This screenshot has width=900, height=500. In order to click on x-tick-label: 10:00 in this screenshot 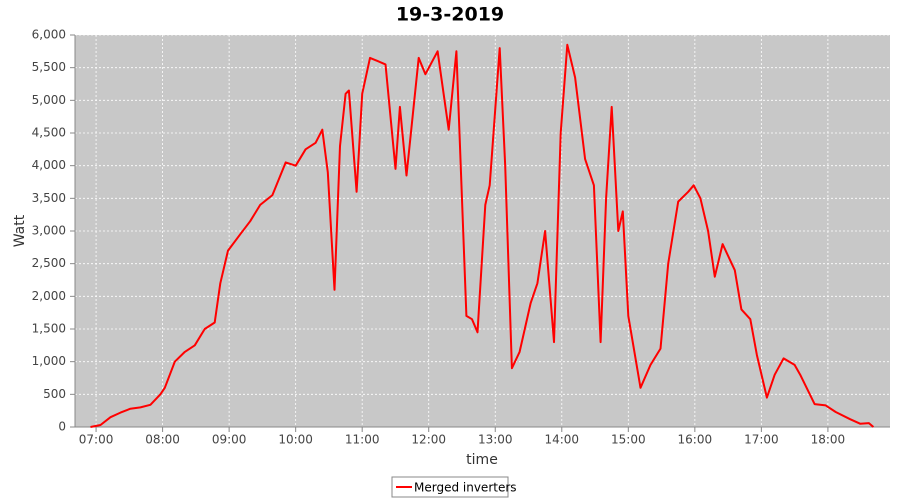, I will do `click(295, 440)`.